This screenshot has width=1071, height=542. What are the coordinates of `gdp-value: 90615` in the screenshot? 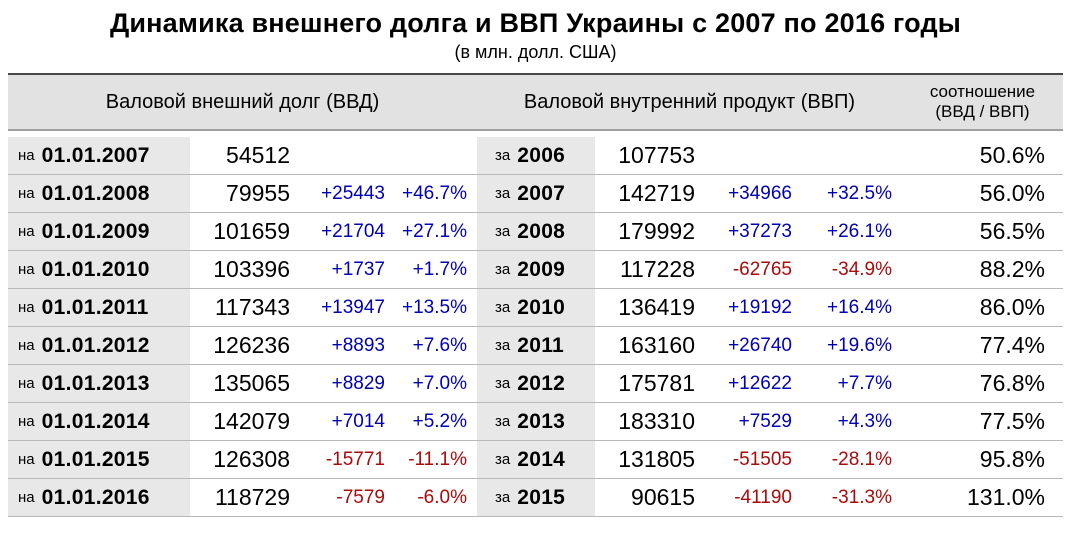 It's located at (663, 497).